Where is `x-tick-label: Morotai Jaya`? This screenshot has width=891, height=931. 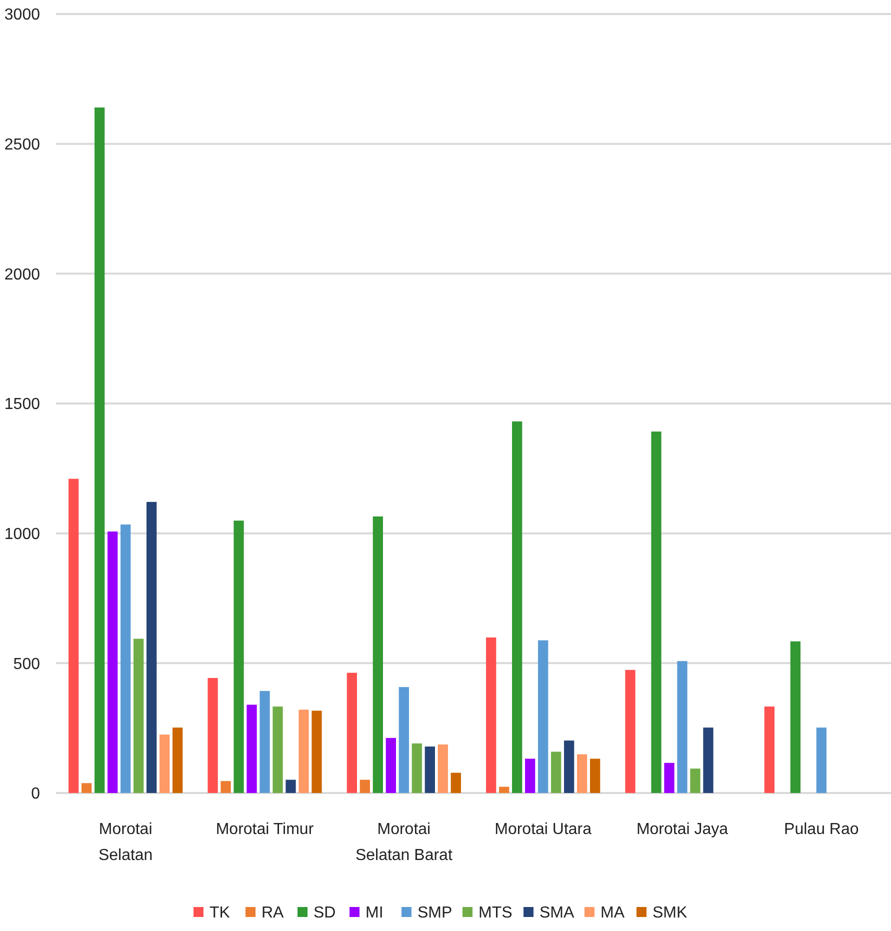
x-tick-label: Morotai Jaya is located at coordinates (682, 829).